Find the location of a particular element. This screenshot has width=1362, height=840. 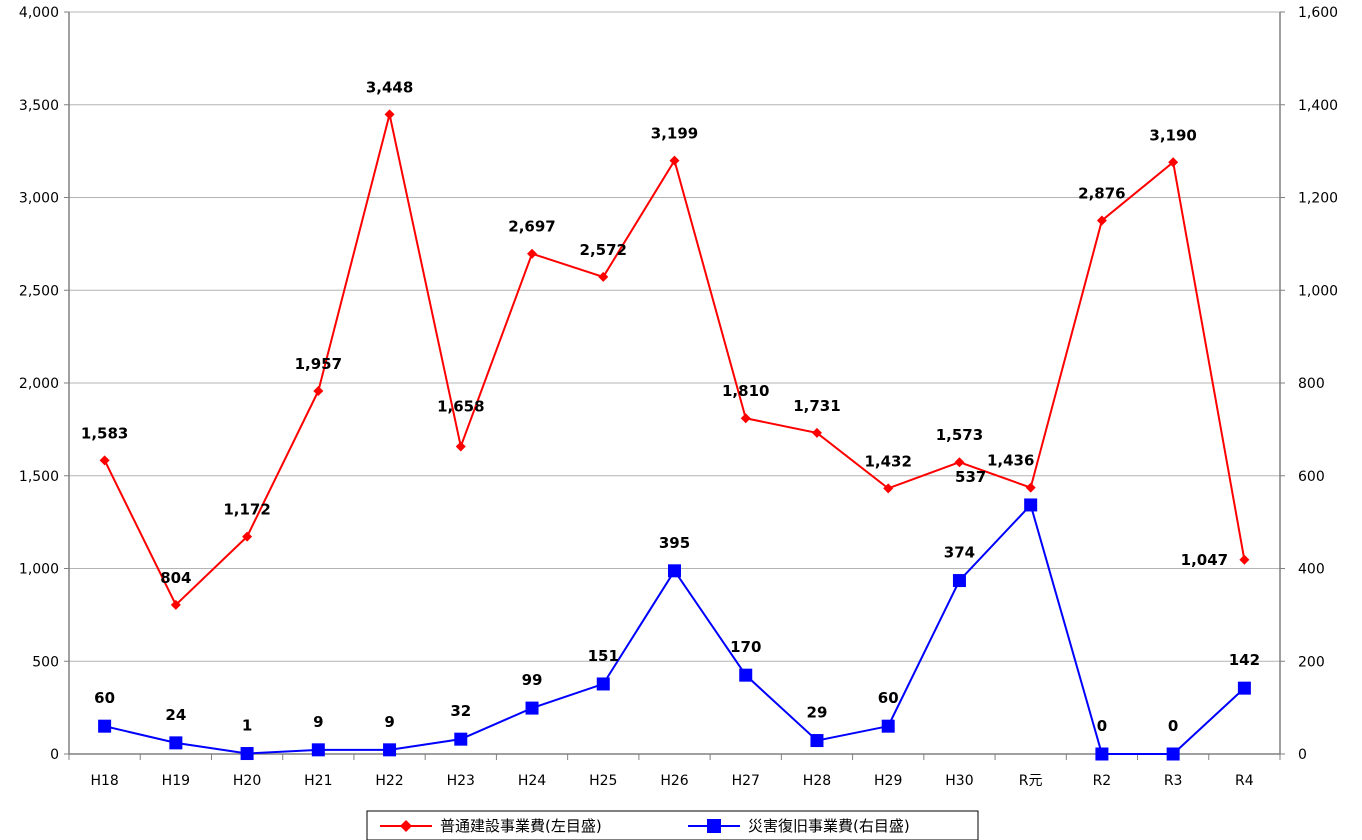

left-tick-label: 2,500 is located at coordinates (39, 291).